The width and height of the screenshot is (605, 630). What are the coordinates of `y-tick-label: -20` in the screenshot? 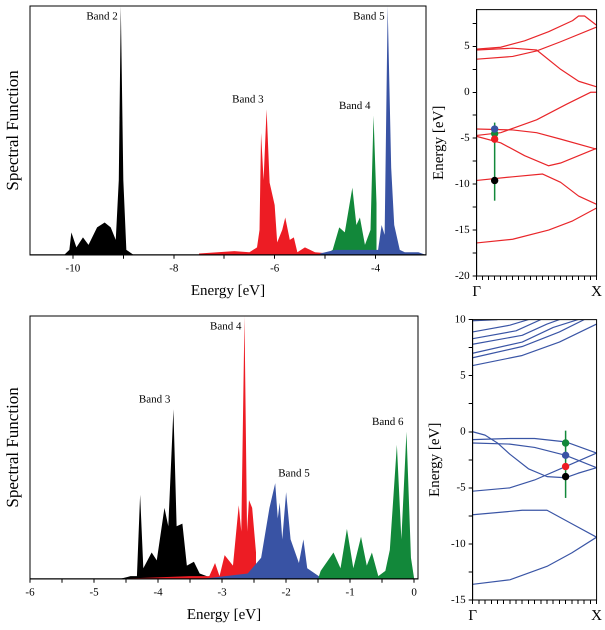 It's located at (462, 276).